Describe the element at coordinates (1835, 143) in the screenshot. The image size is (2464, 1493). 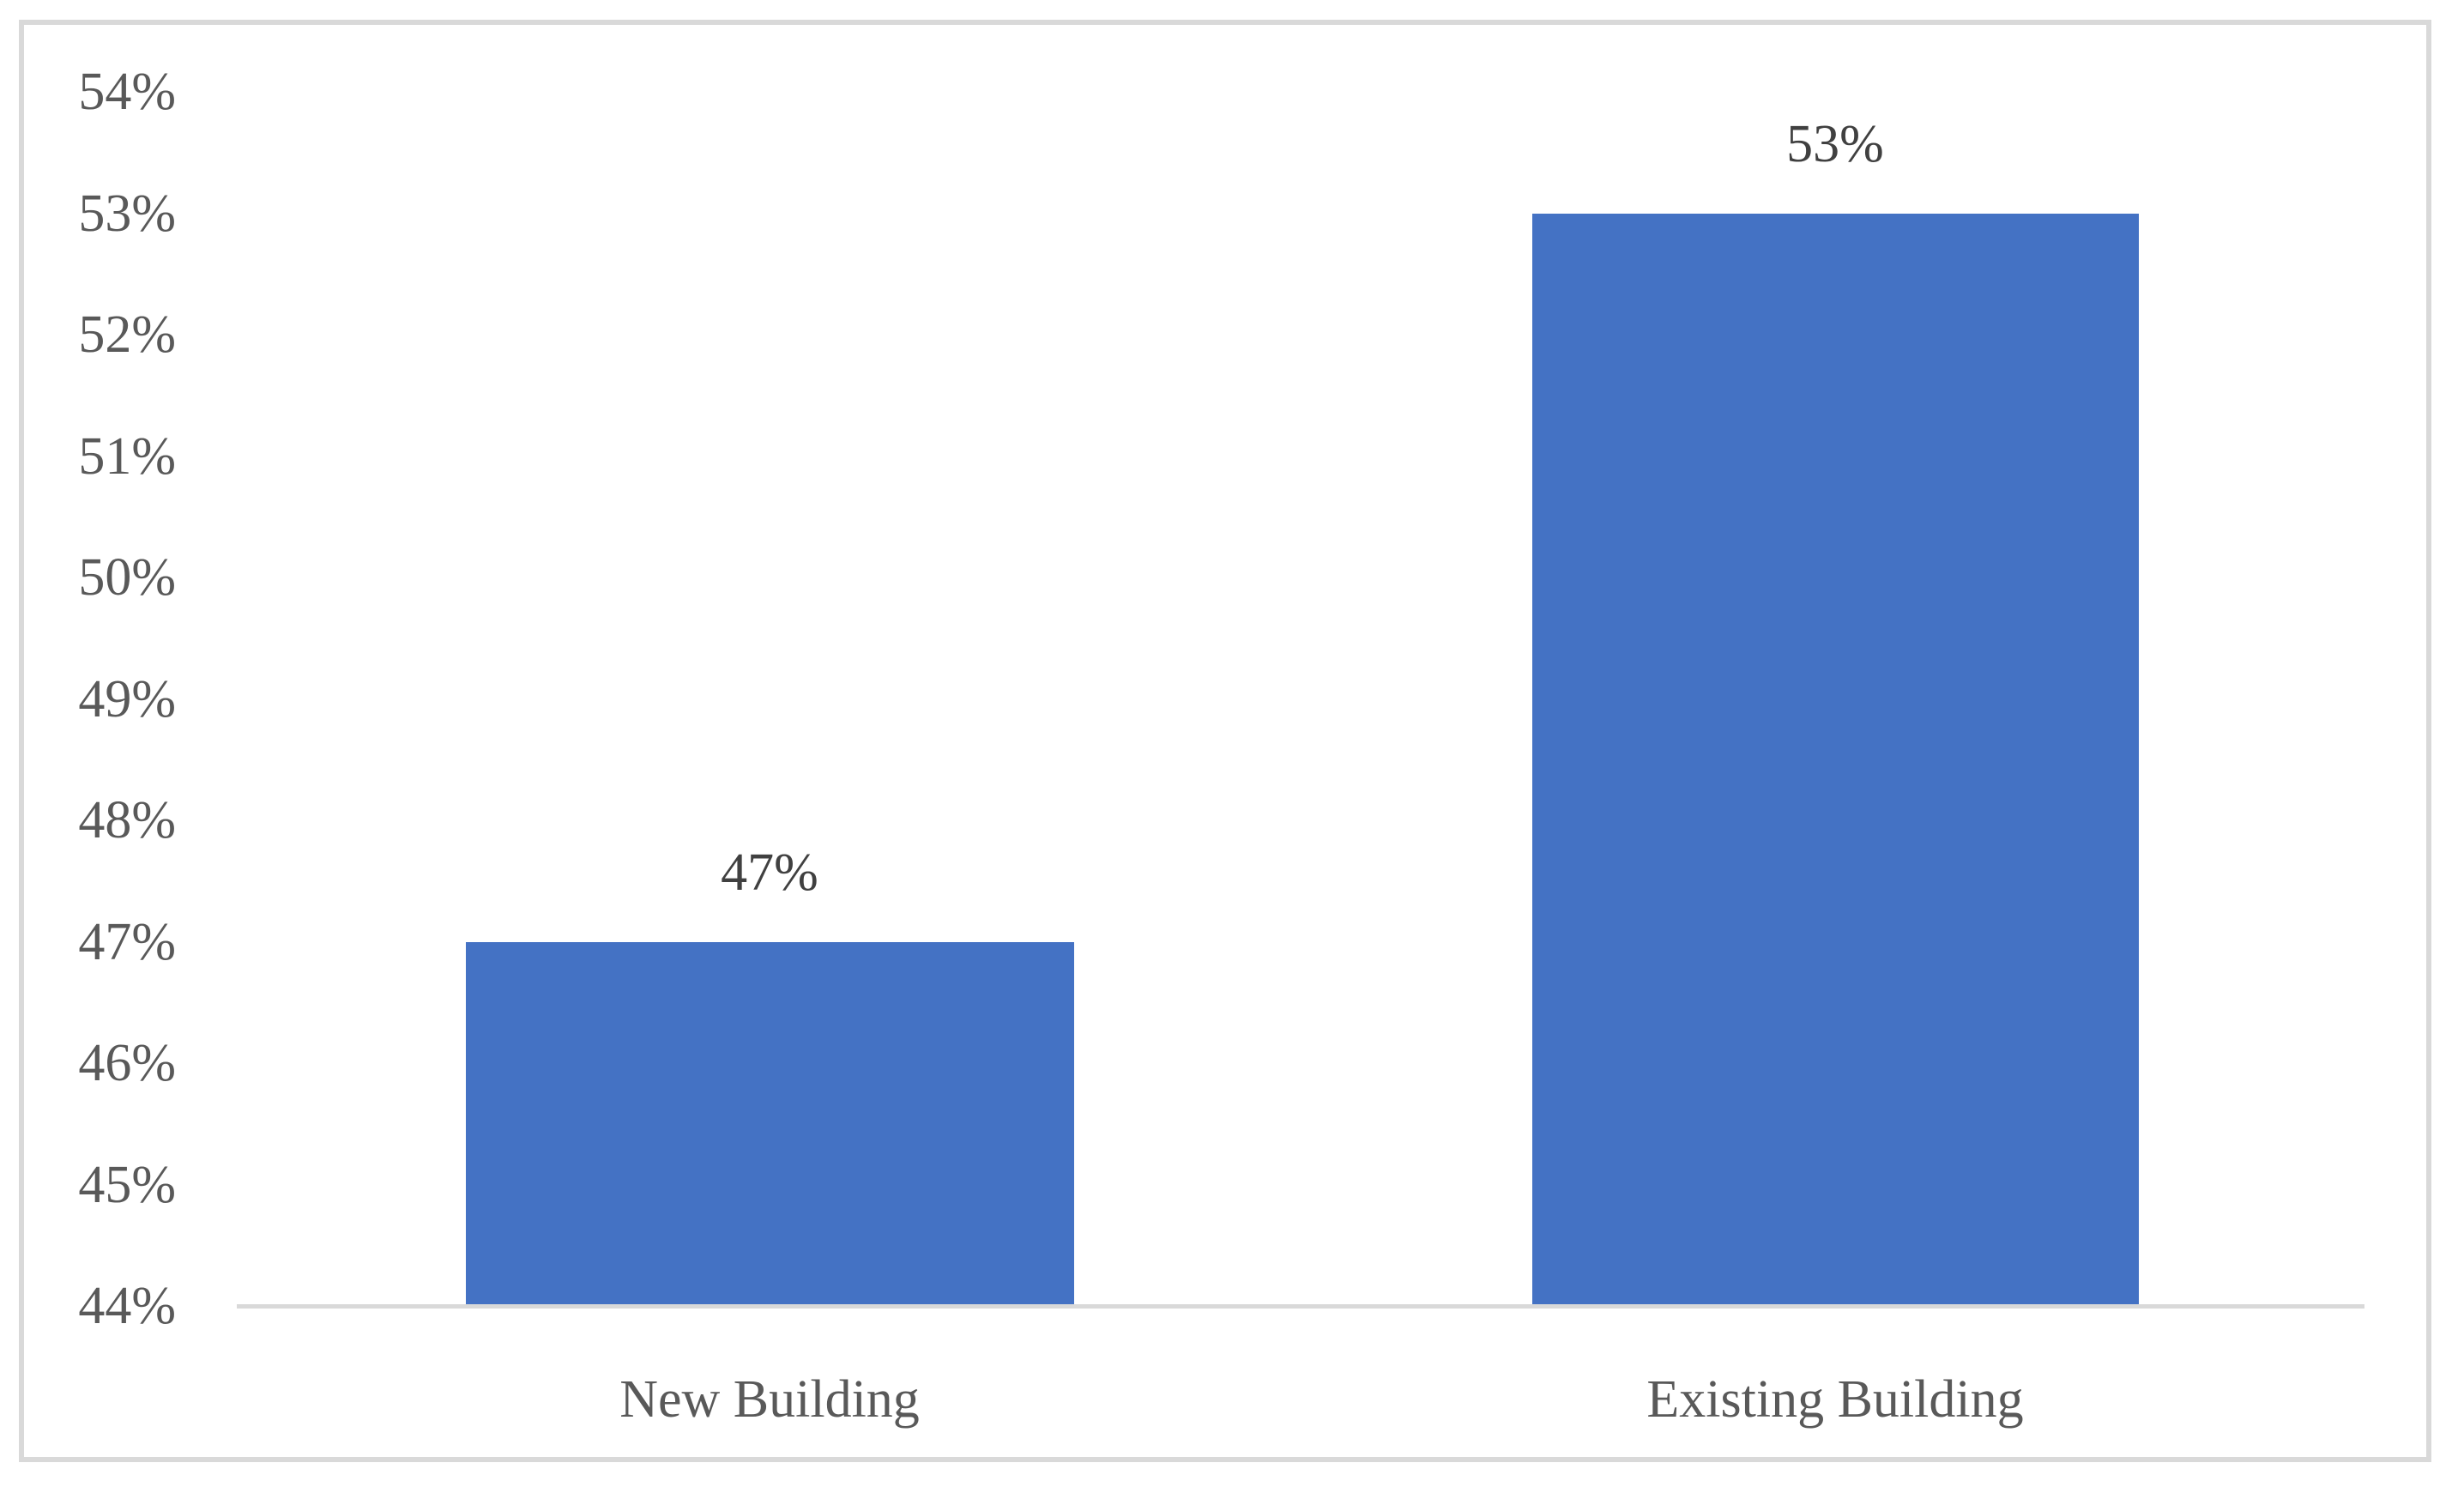
I see `data-label: 53%` at that location.